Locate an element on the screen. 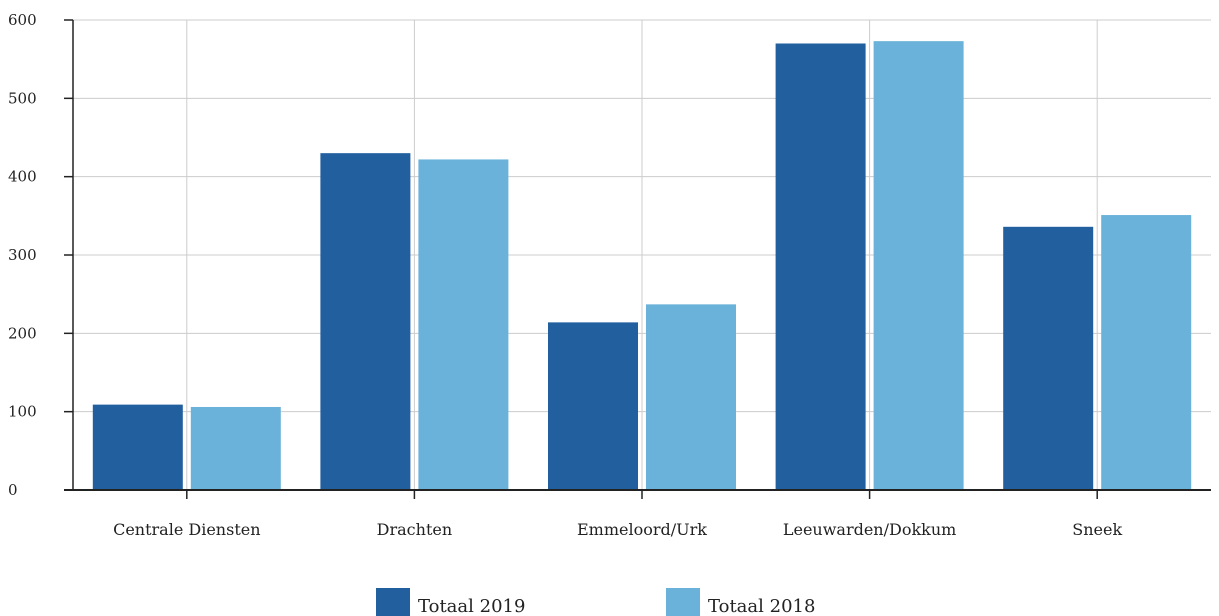 The image size is (1219, 616). x-category-label: Centrale Diensten is located at coordinates (186, 529).